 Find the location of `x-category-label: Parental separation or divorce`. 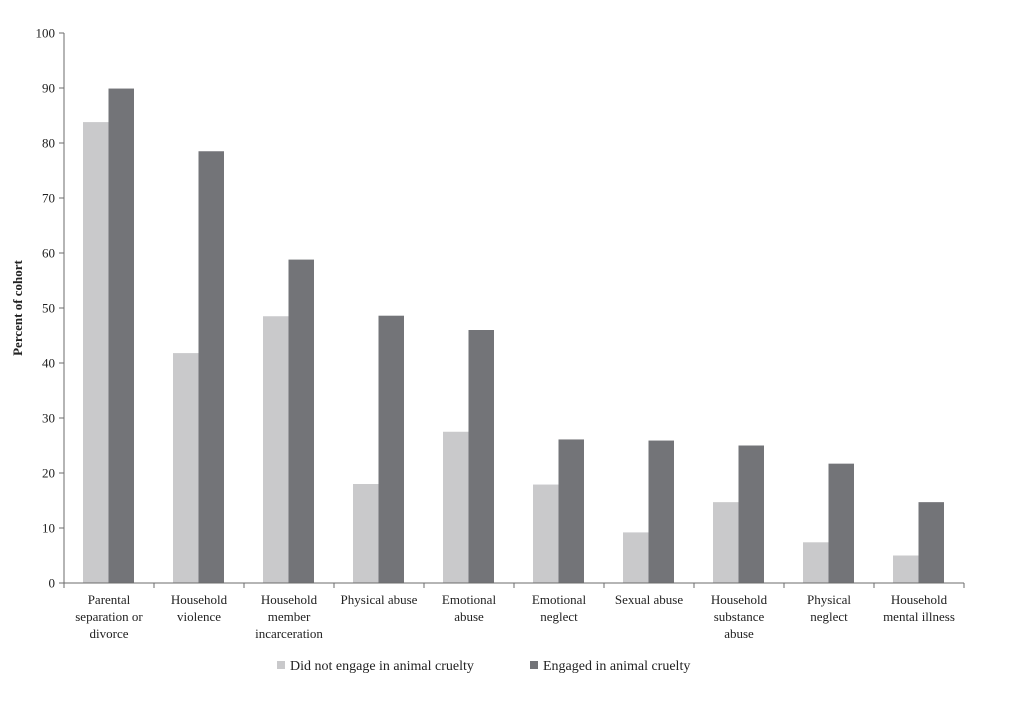

x-category-label: Parental separation or divorce is located at coordinates (109, 616).